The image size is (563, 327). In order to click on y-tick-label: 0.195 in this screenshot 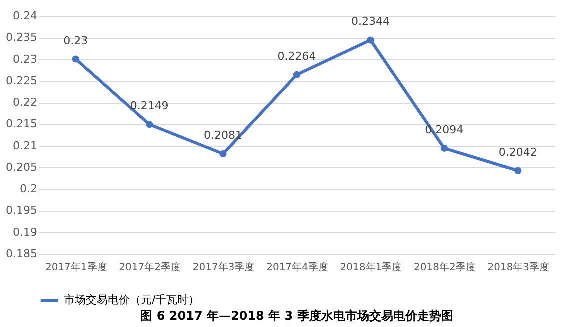, I will do `click(22, 211)`.